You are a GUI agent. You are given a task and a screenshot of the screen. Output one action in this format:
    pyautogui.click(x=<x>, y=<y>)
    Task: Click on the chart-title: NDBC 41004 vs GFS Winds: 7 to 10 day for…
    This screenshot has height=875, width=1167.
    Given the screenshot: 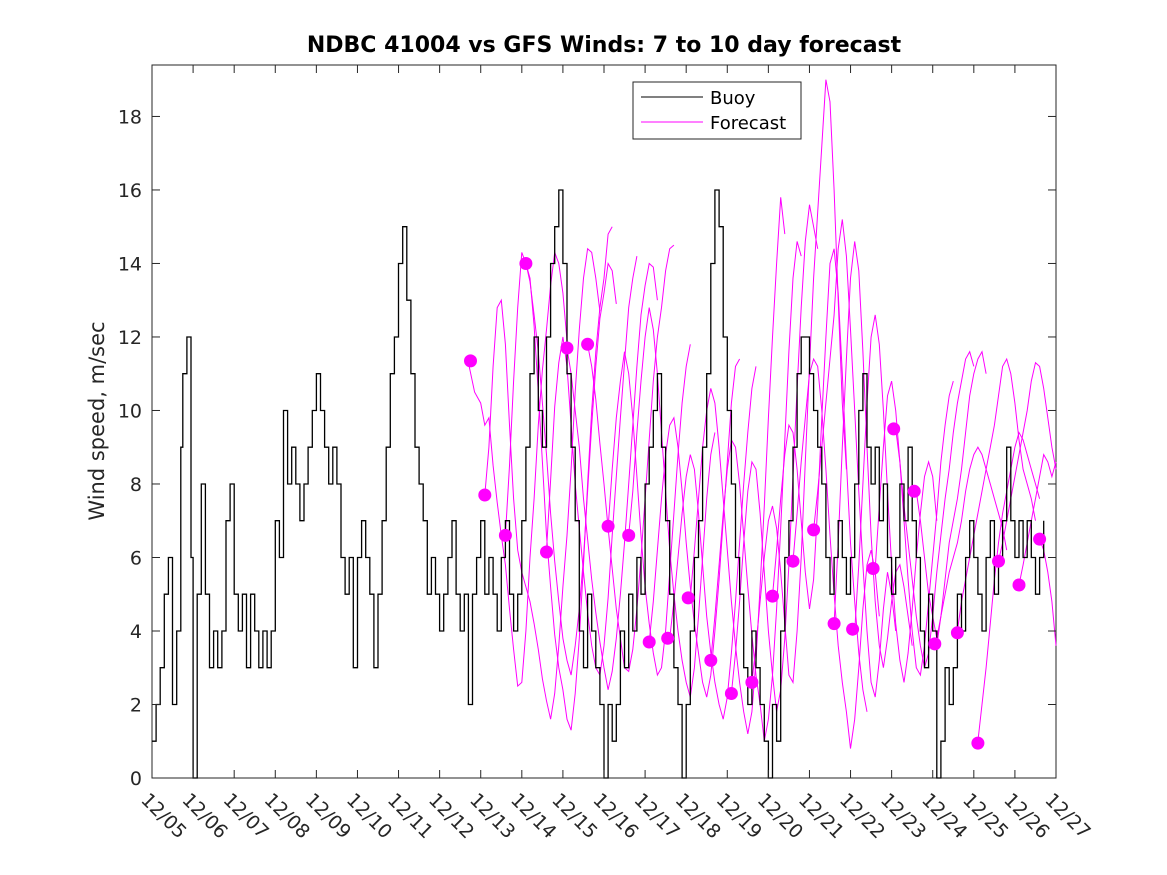 What is the action you would take?
    pyautogui.click(x=604, y=45)
    